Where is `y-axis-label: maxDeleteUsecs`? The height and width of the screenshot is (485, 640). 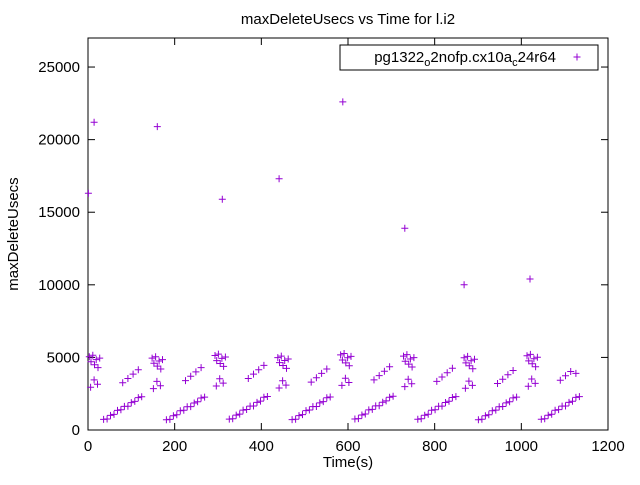 y-axis-label: maxDeleteUsecs is located at coordinates (13, 233).